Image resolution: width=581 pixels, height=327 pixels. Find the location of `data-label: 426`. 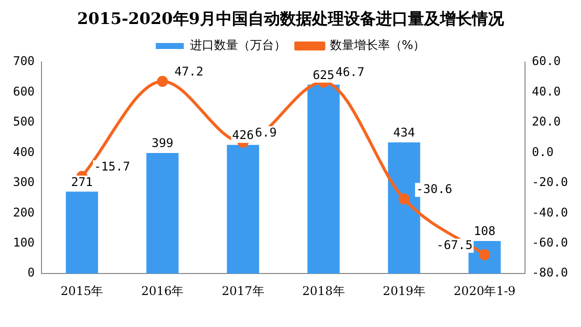

data-label: 426 is located at coordinates (243, 135).